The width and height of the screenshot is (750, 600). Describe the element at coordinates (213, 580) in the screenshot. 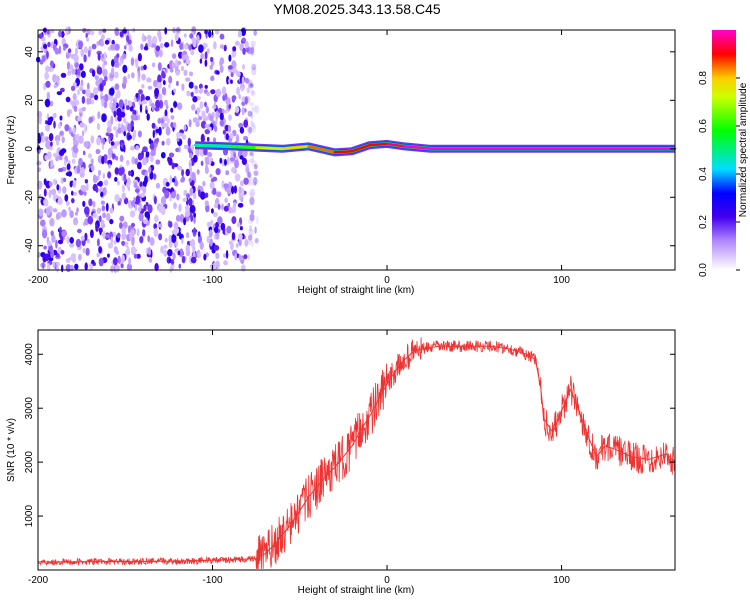

I see `snr-x-tick-label: -100` at that location.